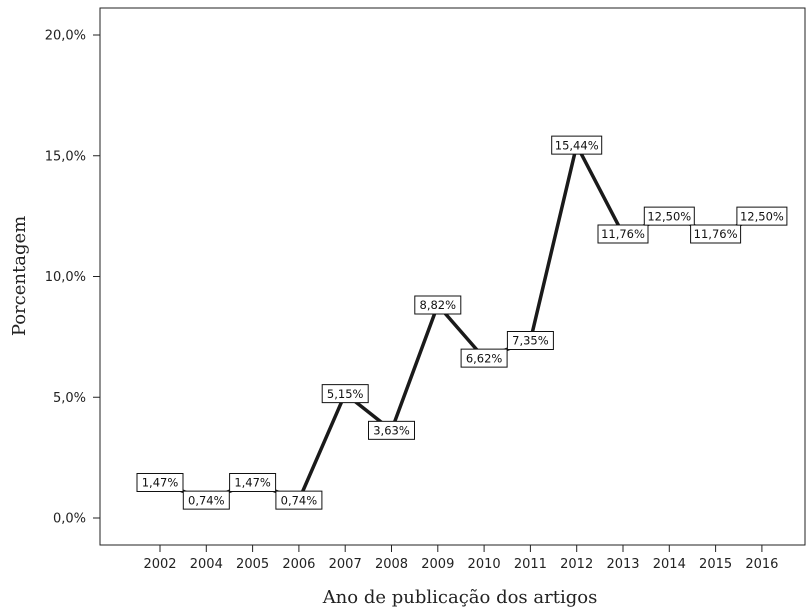 The height and width of the screenshot is (611, 809). What do you see at coordinates (69, 398) in the screenshot?
I see `y-tick-label: 5,0%` at bounding box center [69, 398].